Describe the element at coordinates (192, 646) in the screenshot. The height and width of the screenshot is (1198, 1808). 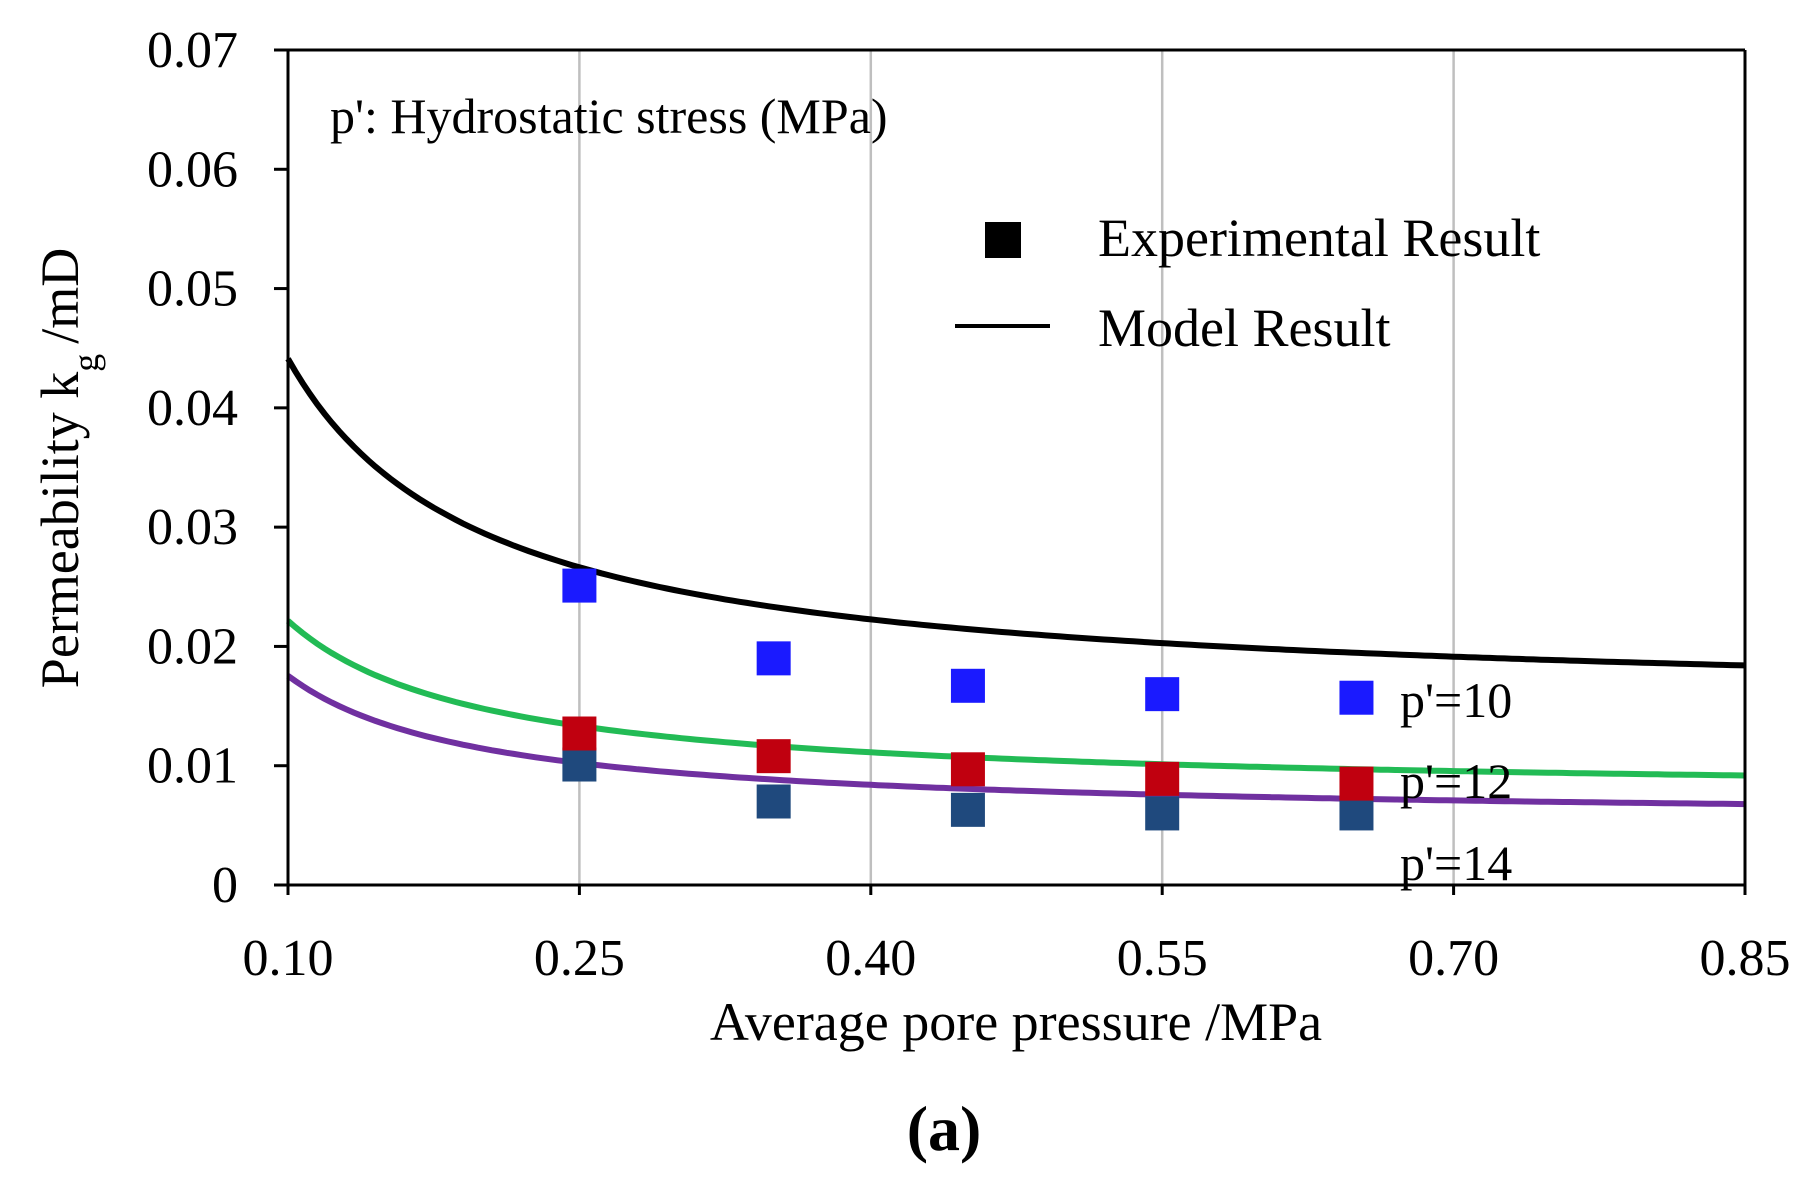
I see `y-tick-label: 0.02` at that location.